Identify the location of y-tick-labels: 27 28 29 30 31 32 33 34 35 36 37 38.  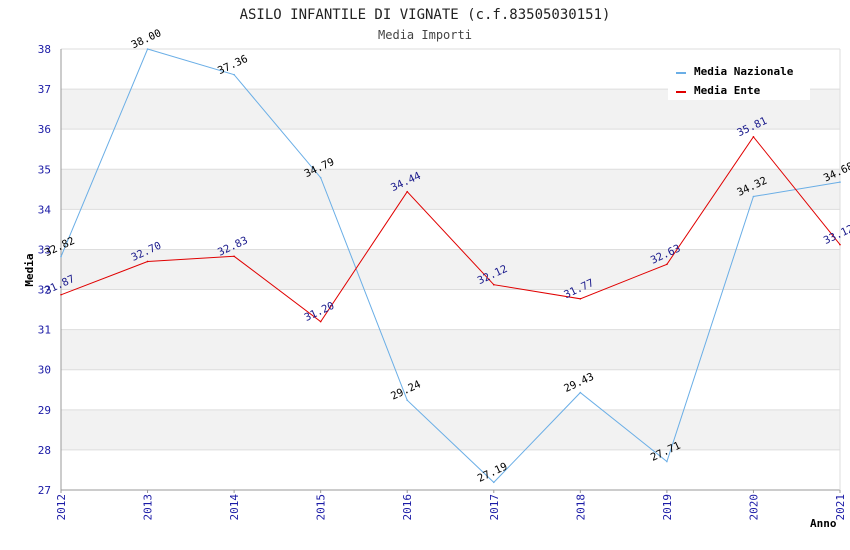
(45, 270).